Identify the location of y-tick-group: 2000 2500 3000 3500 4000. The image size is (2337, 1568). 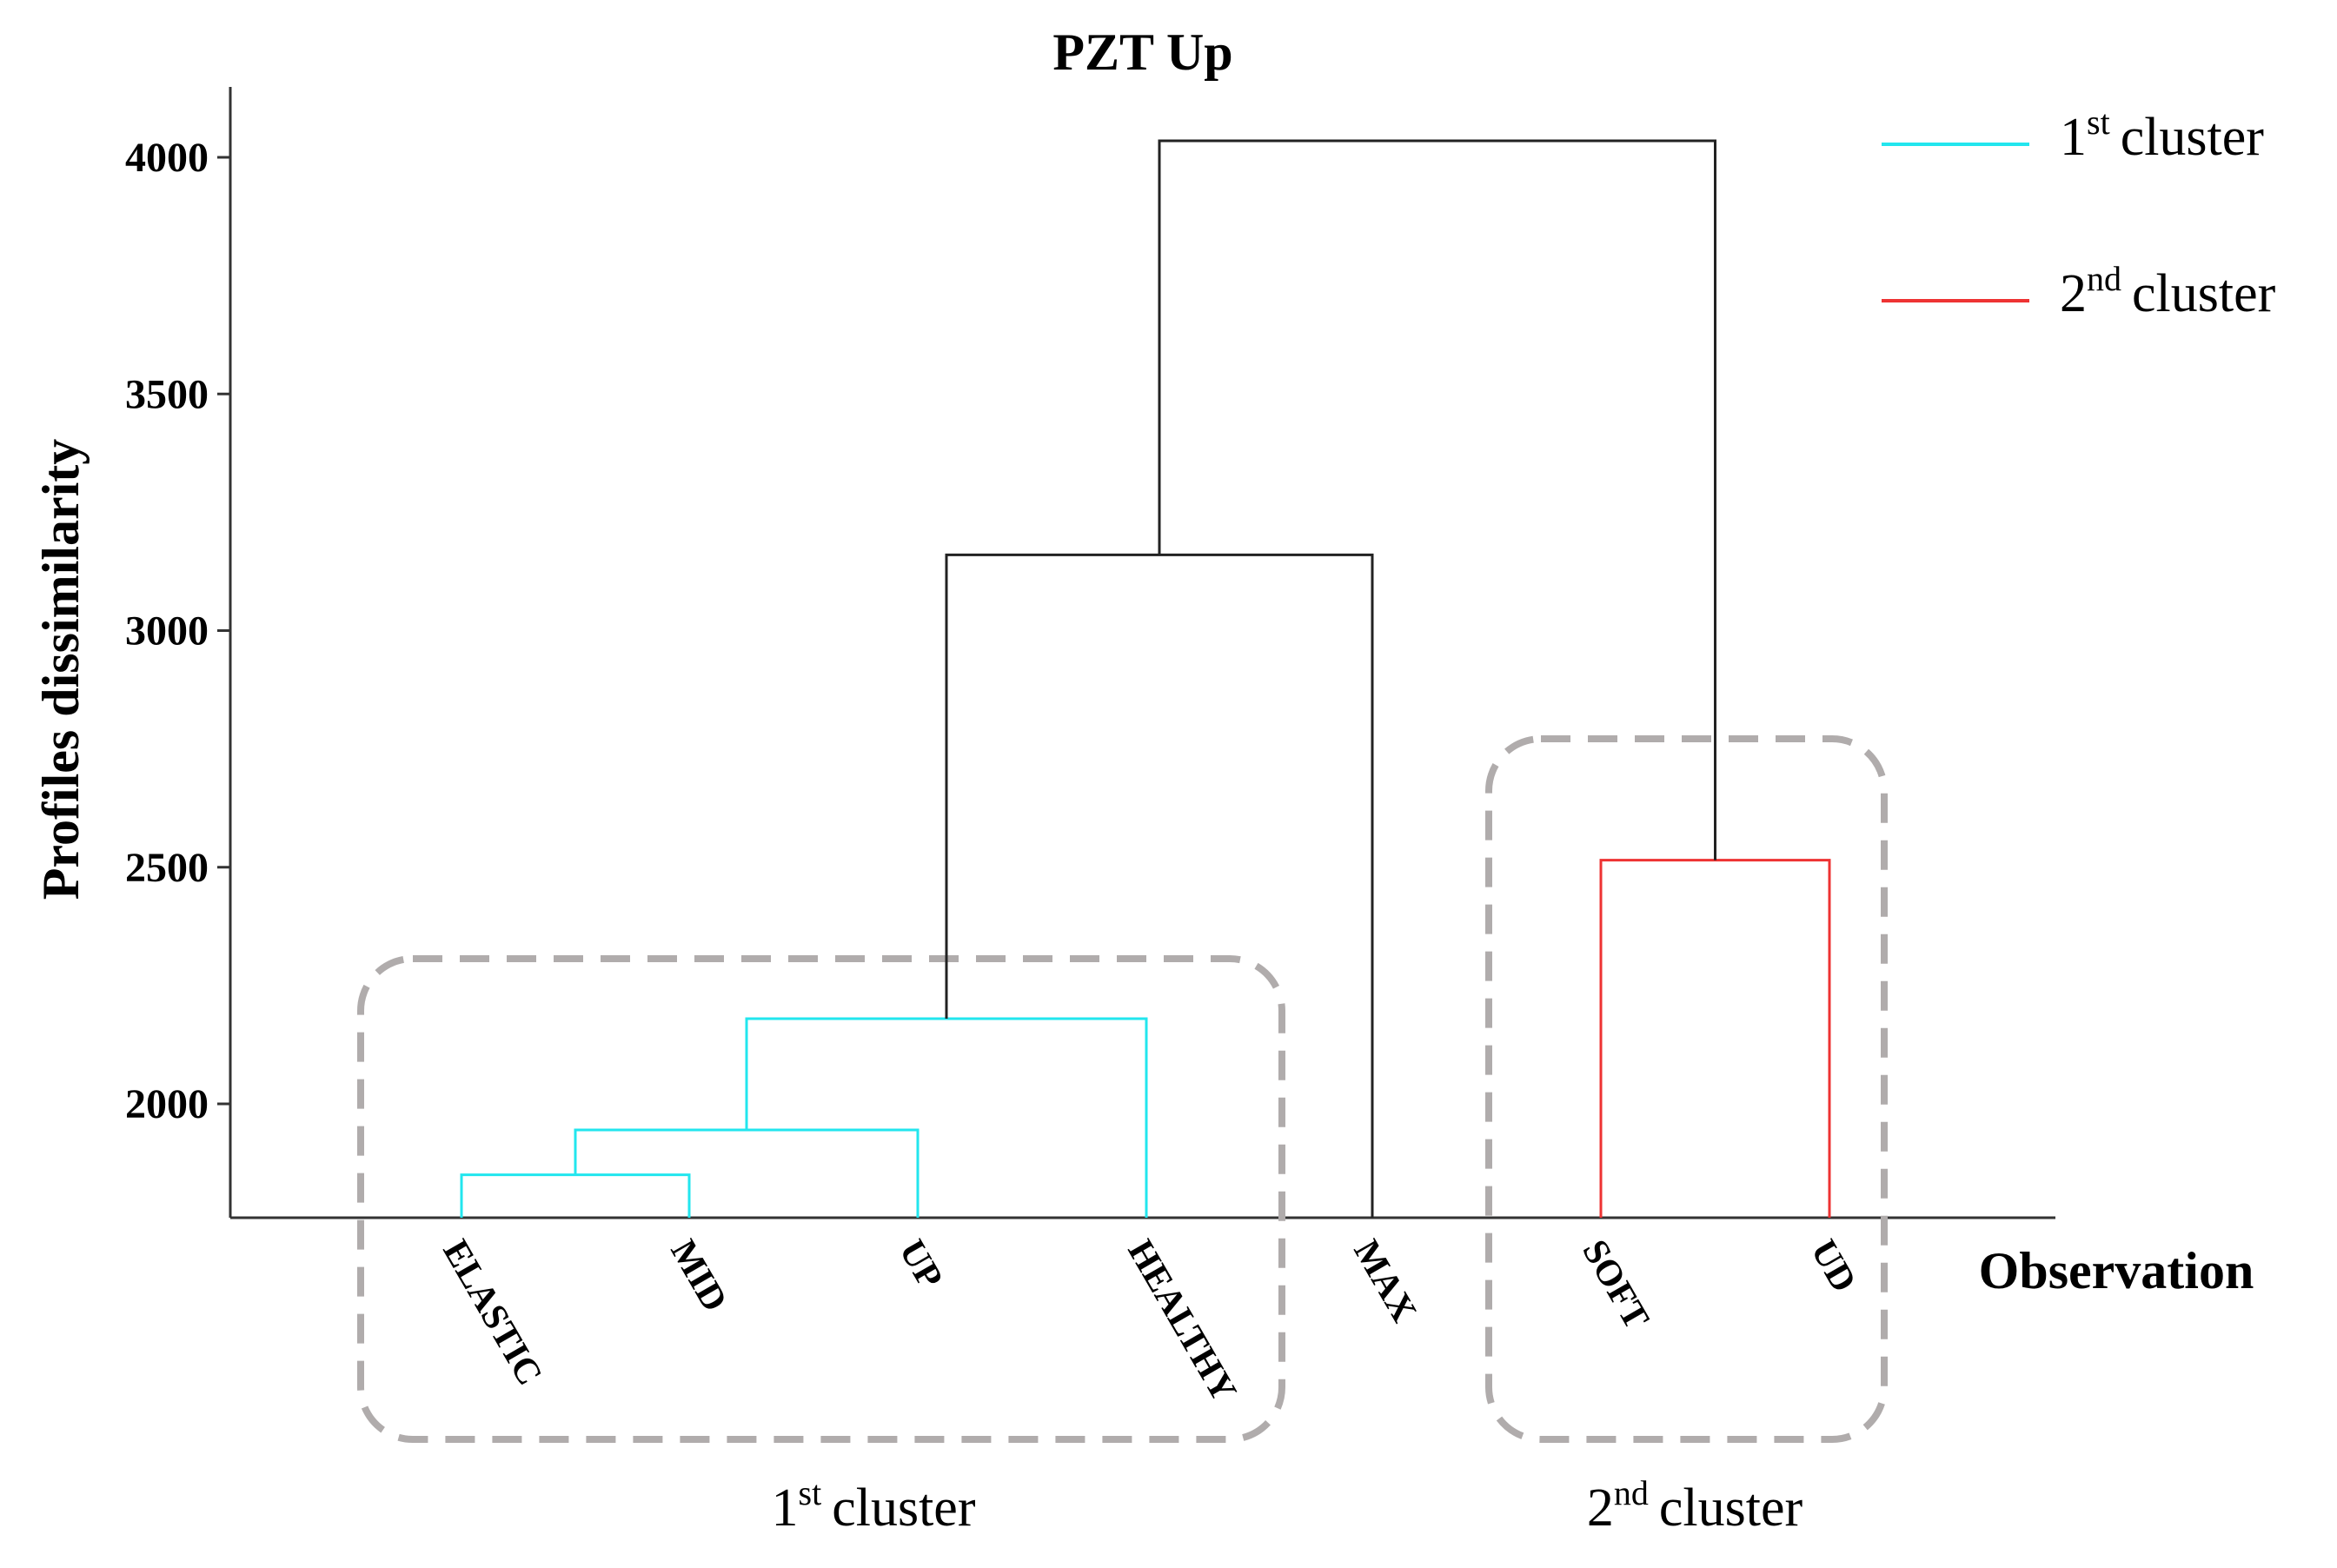
(177, 631).